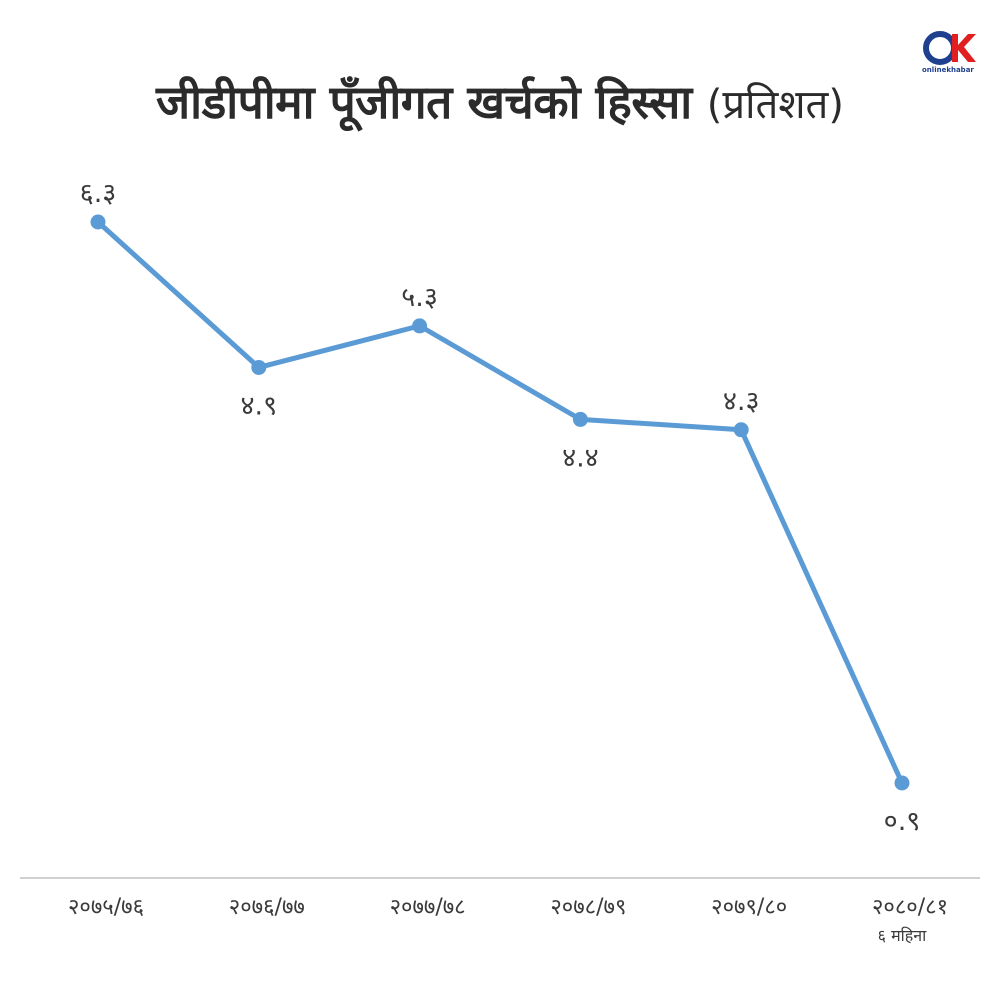 The image size is (1000, 1000). What do you see at coordinates (741, 401) in the screenshot?
I see `data-label: ४.३` at bounding box center [741, 401].